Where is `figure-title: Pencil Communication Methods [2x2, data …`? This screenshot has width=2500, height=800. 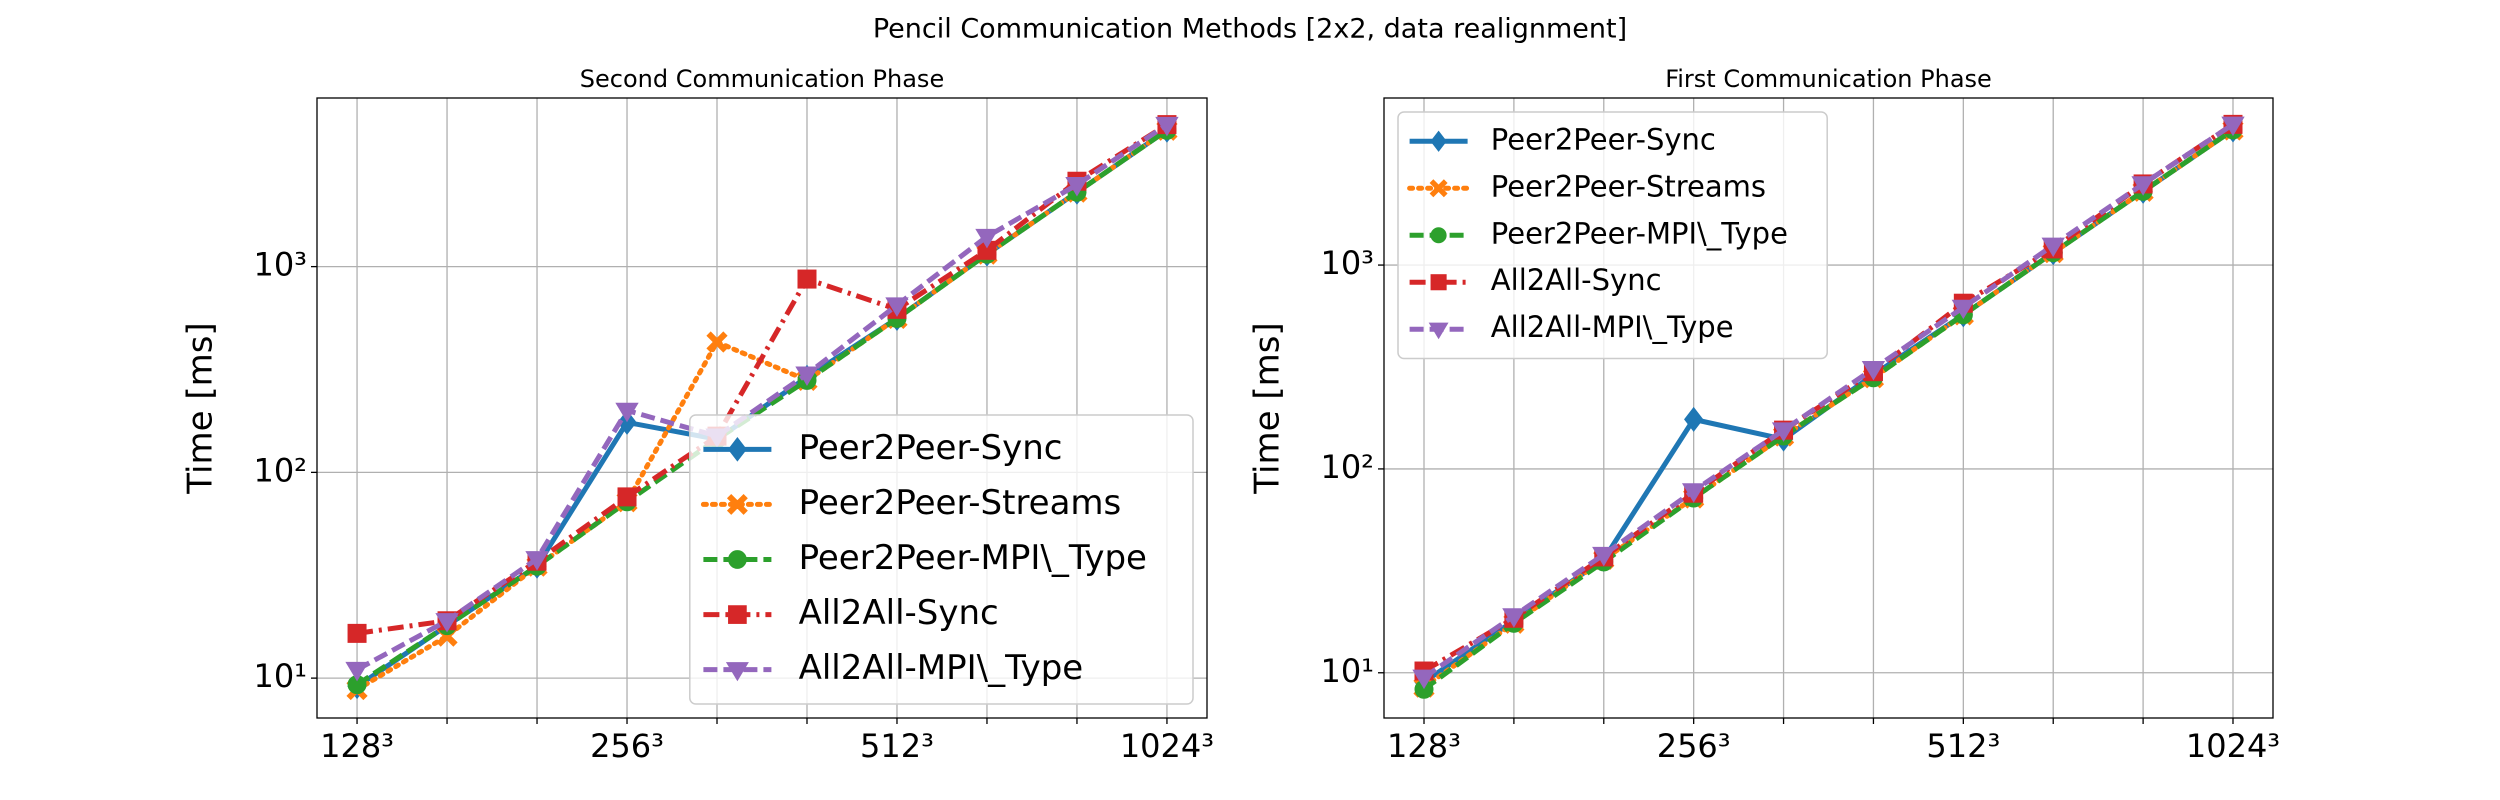 figure-title: Pencil Communication Methods [2x2, data … is located at coordinates (1250, 29).